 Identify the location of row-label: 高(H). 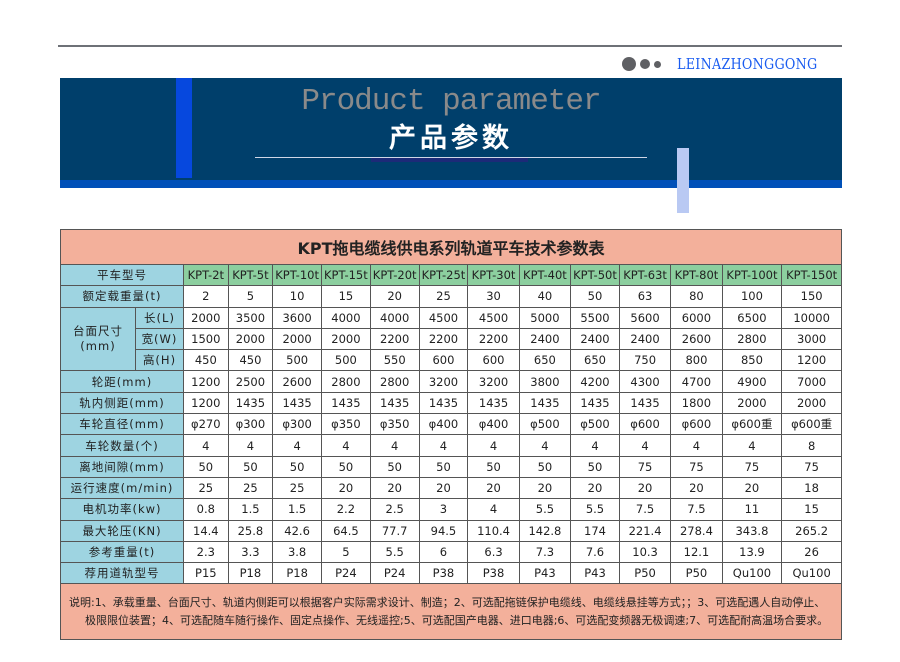
(159, 360).